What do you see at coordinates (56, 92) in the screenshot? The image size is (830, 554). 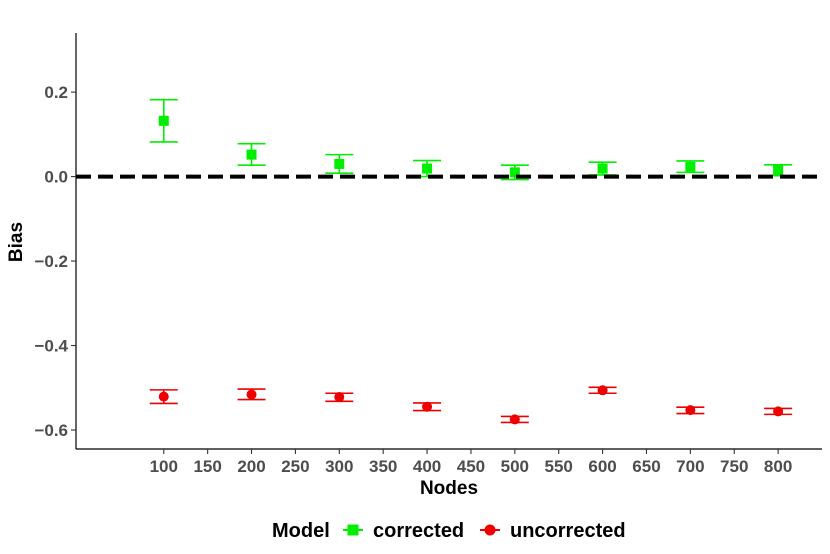 I see `y-tick-label: 0.2` at bounding box center [56, 92].